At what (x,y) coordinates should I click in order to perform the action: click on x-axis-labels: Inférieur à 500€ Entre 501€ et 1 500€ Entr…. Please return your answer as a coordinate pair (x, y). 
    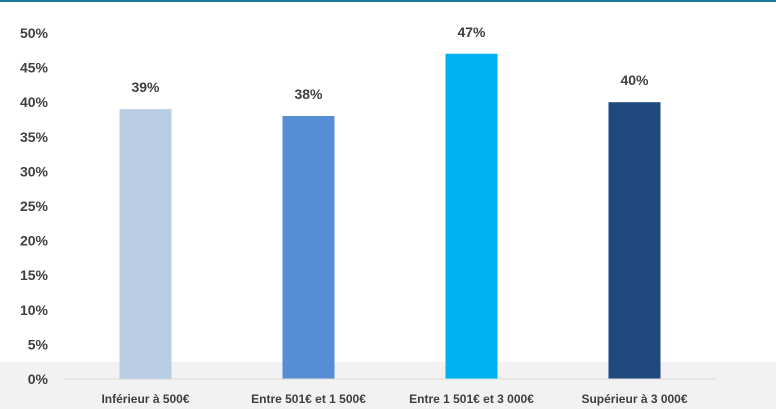
    Looking at the image, I should click on (394, 399).